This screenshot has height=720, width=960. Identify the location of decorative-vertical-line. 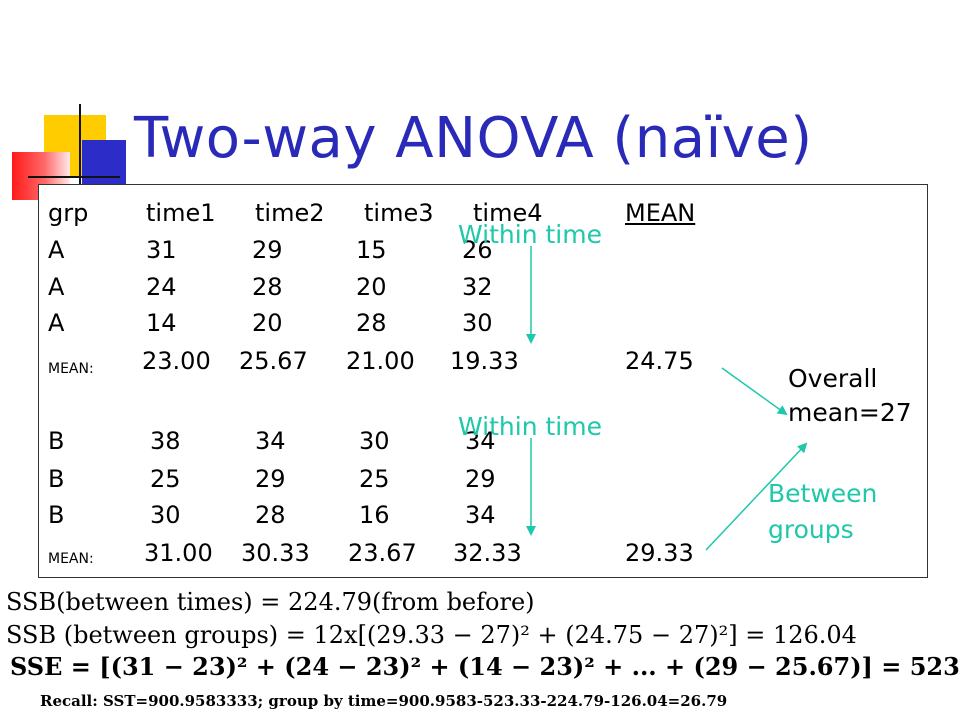
(80, 151).